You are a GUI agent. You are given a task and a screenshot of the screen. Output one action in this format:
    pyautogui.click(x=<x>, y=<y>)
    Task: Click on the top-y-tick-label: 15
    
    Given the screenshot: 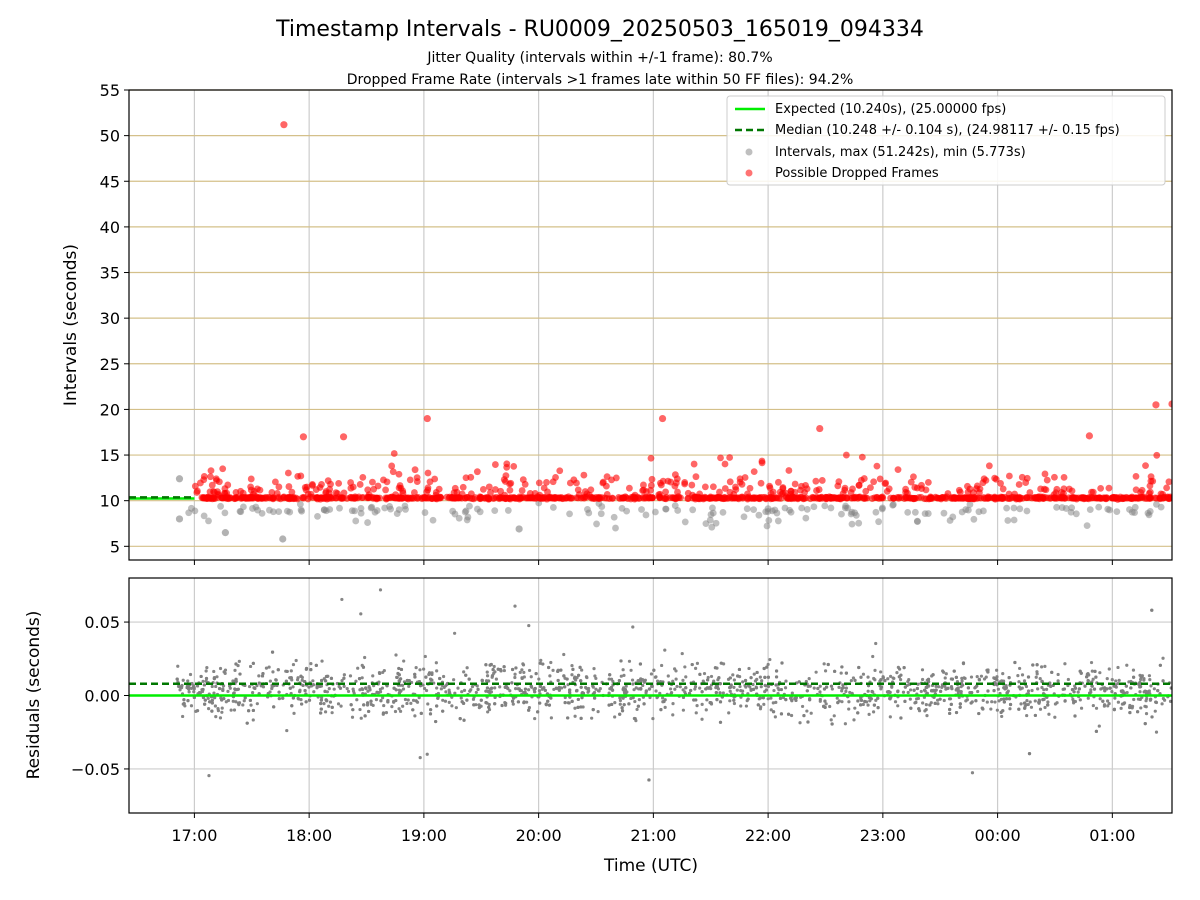 What is the action you would take?
    pyautogui.click(x=110, y=455)
    